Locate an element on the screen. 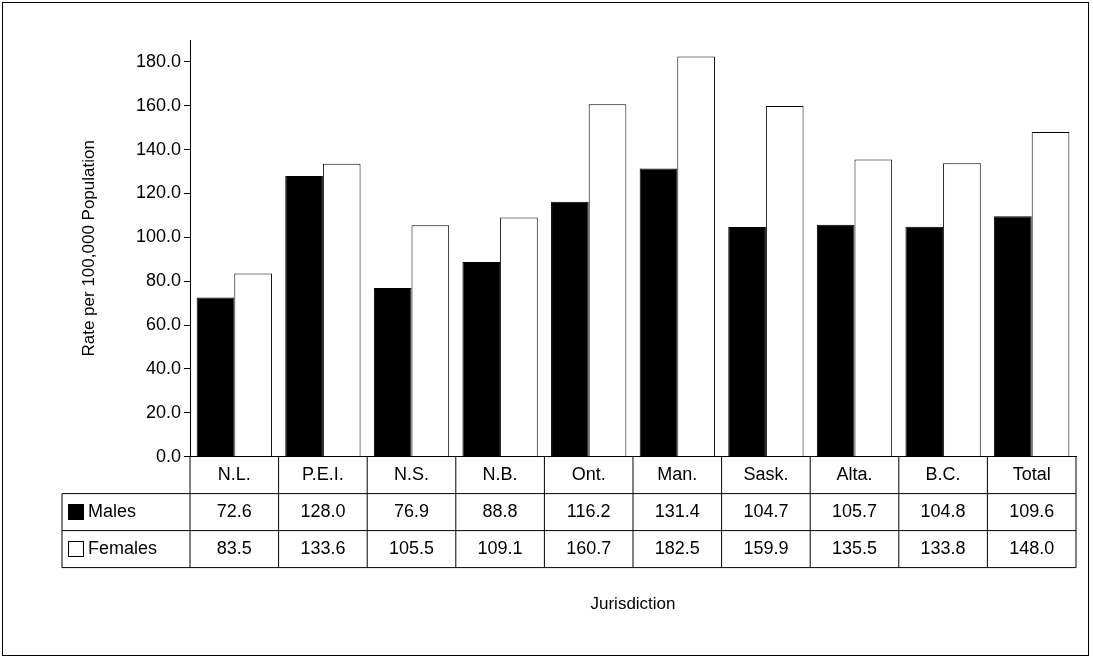 Image resolution: width=1093 pixels, height=660 pixels. y-tick-label: 80.0 is located at coordinates (163, 280).